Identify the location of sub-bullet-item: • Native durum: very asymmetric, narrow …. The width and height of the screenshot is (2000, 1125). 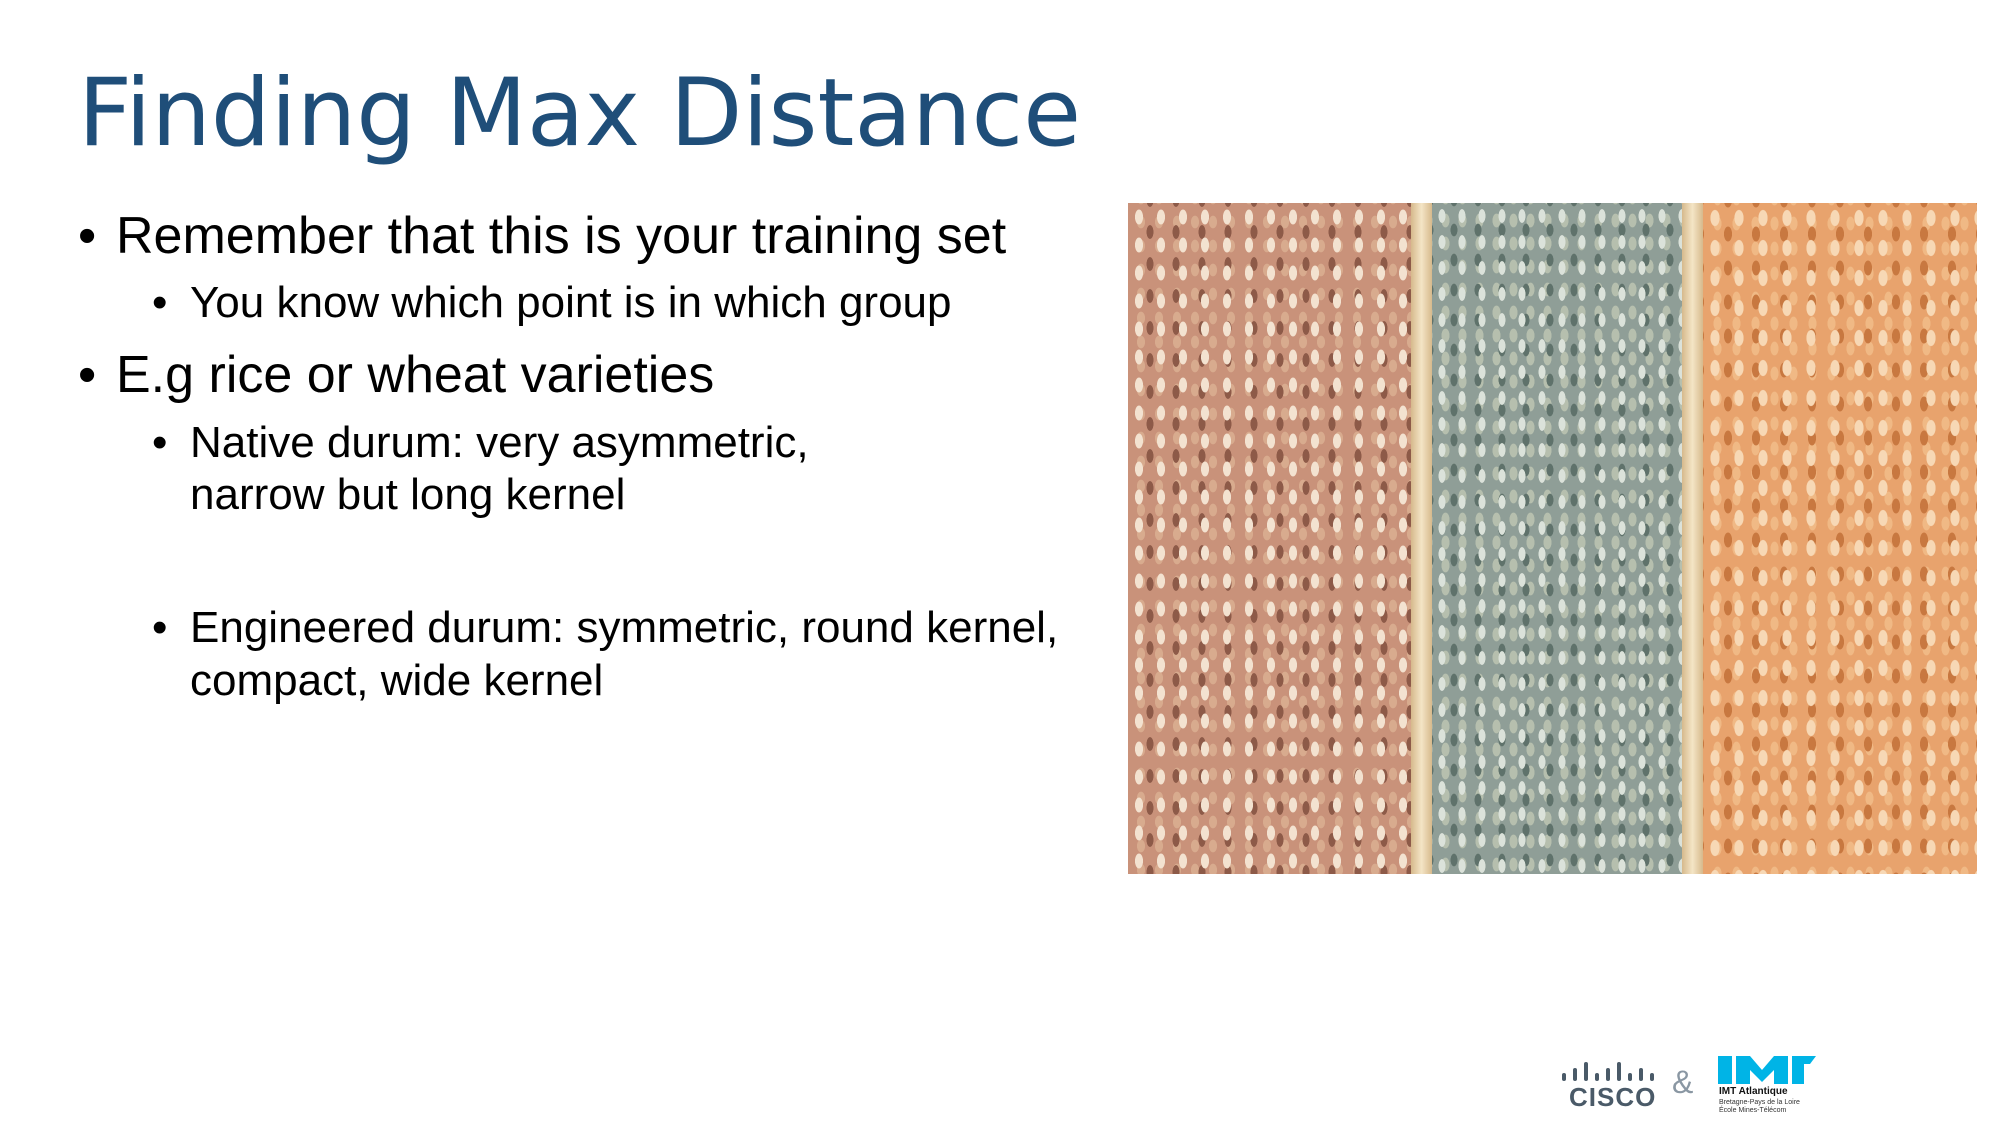
(464, 470).